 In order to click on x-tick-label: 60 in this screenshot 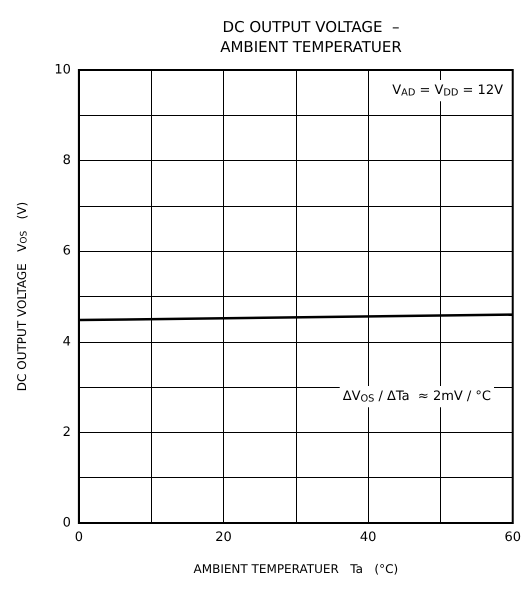, I will do `click(512, 537)`.